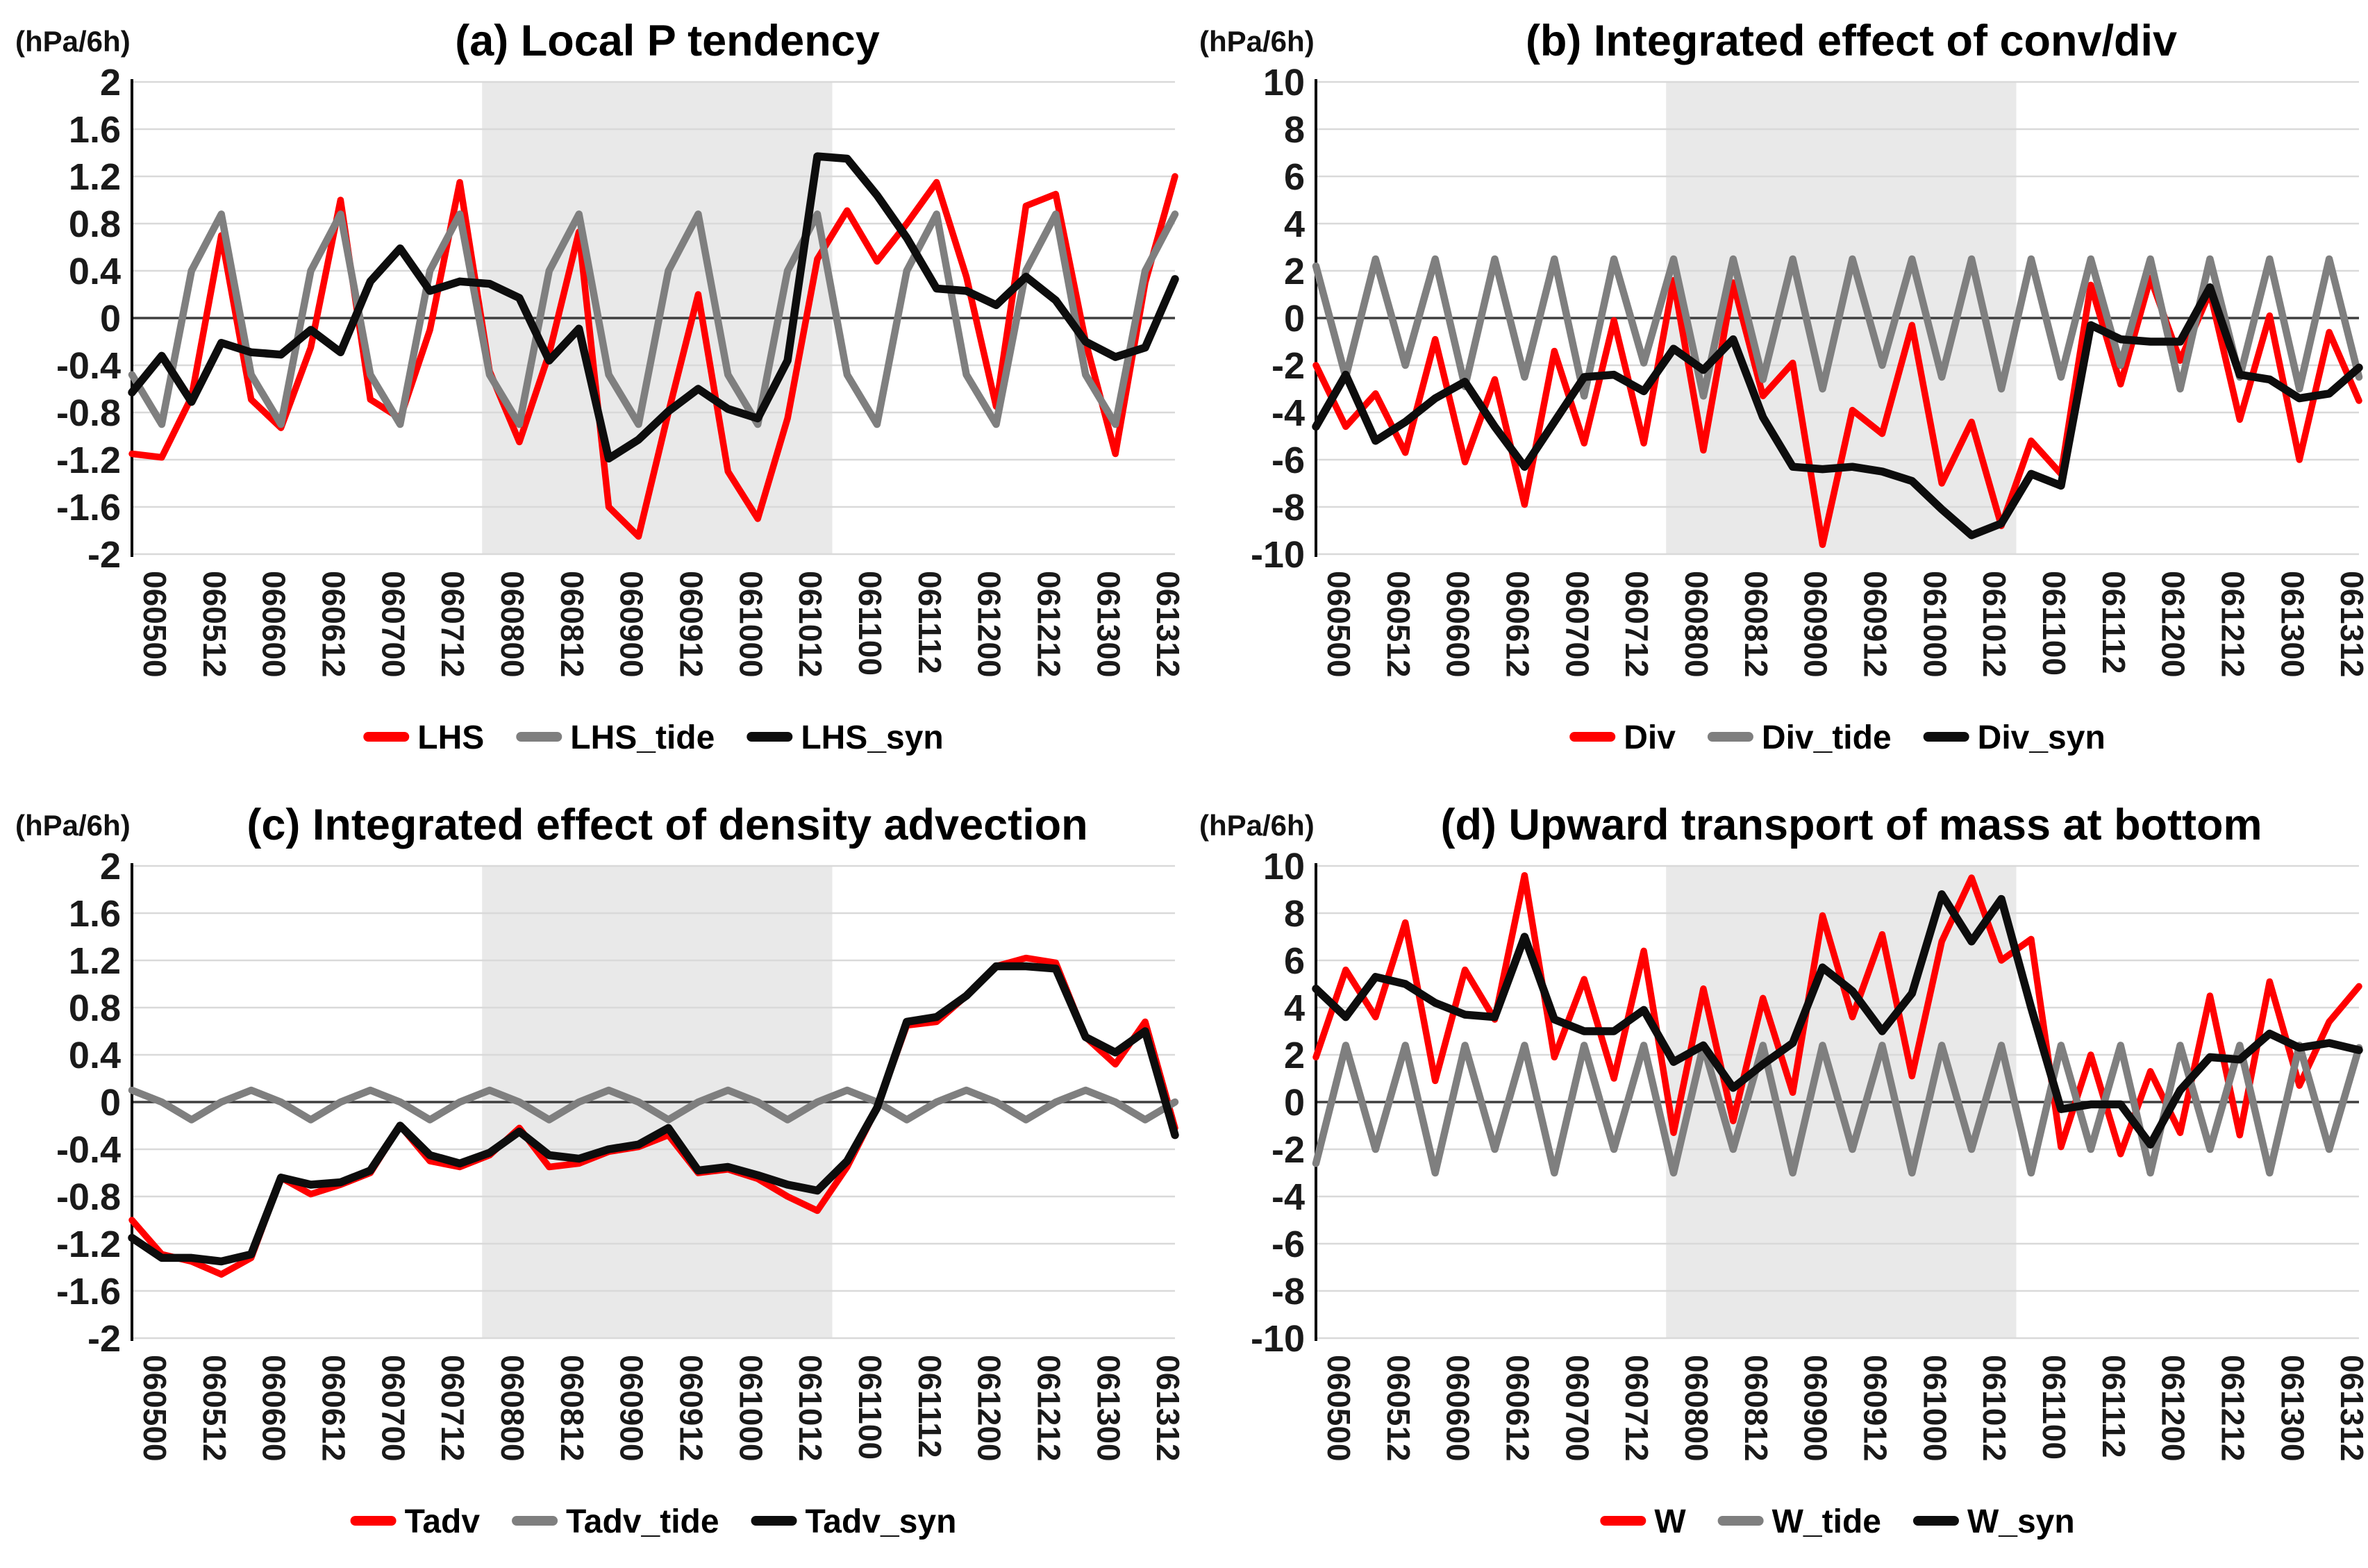  What do you see at coordinates (1288, 1291) in the screenshot?
I see `y-tick-label: -8` at bounding box center [1288, 1291].